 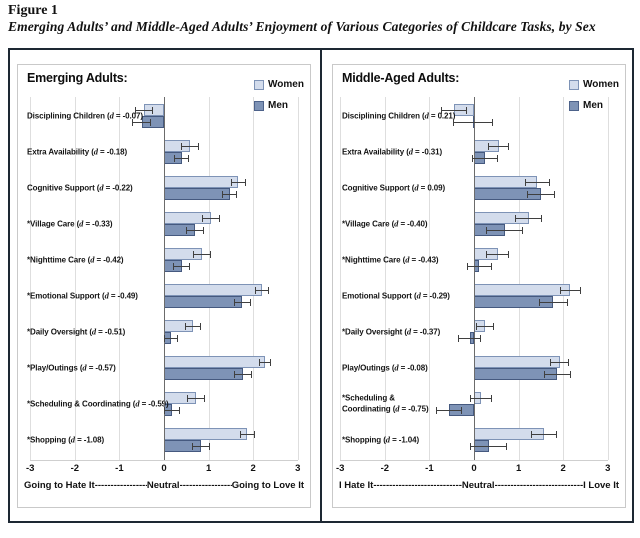 I want to click on category-label: Disciplining Children (d = -0.07), so click(x=85, y=115).